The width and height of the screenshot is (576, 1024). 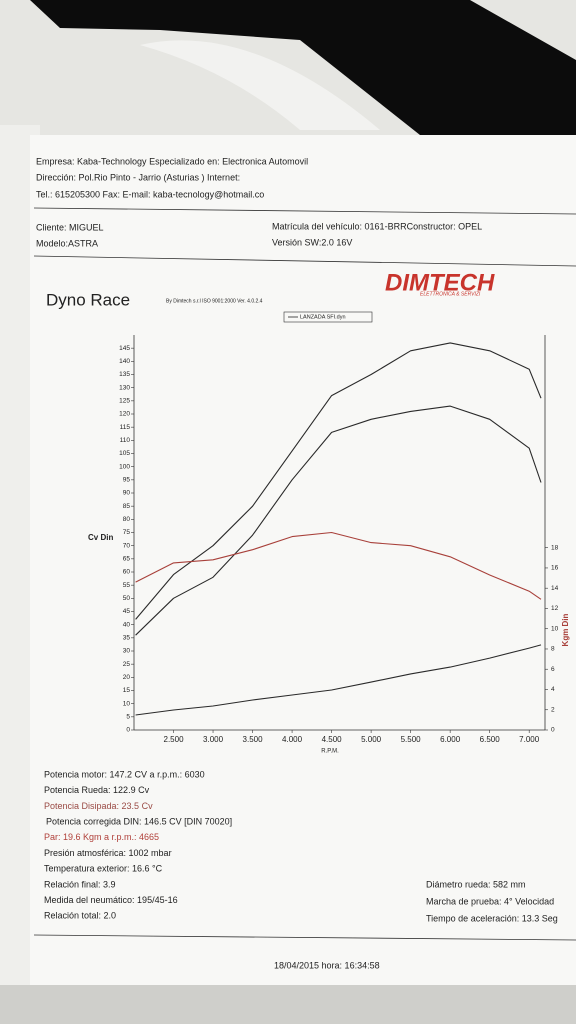 I want to click on y2-tick-label: 8, so click(x=553, y=649).